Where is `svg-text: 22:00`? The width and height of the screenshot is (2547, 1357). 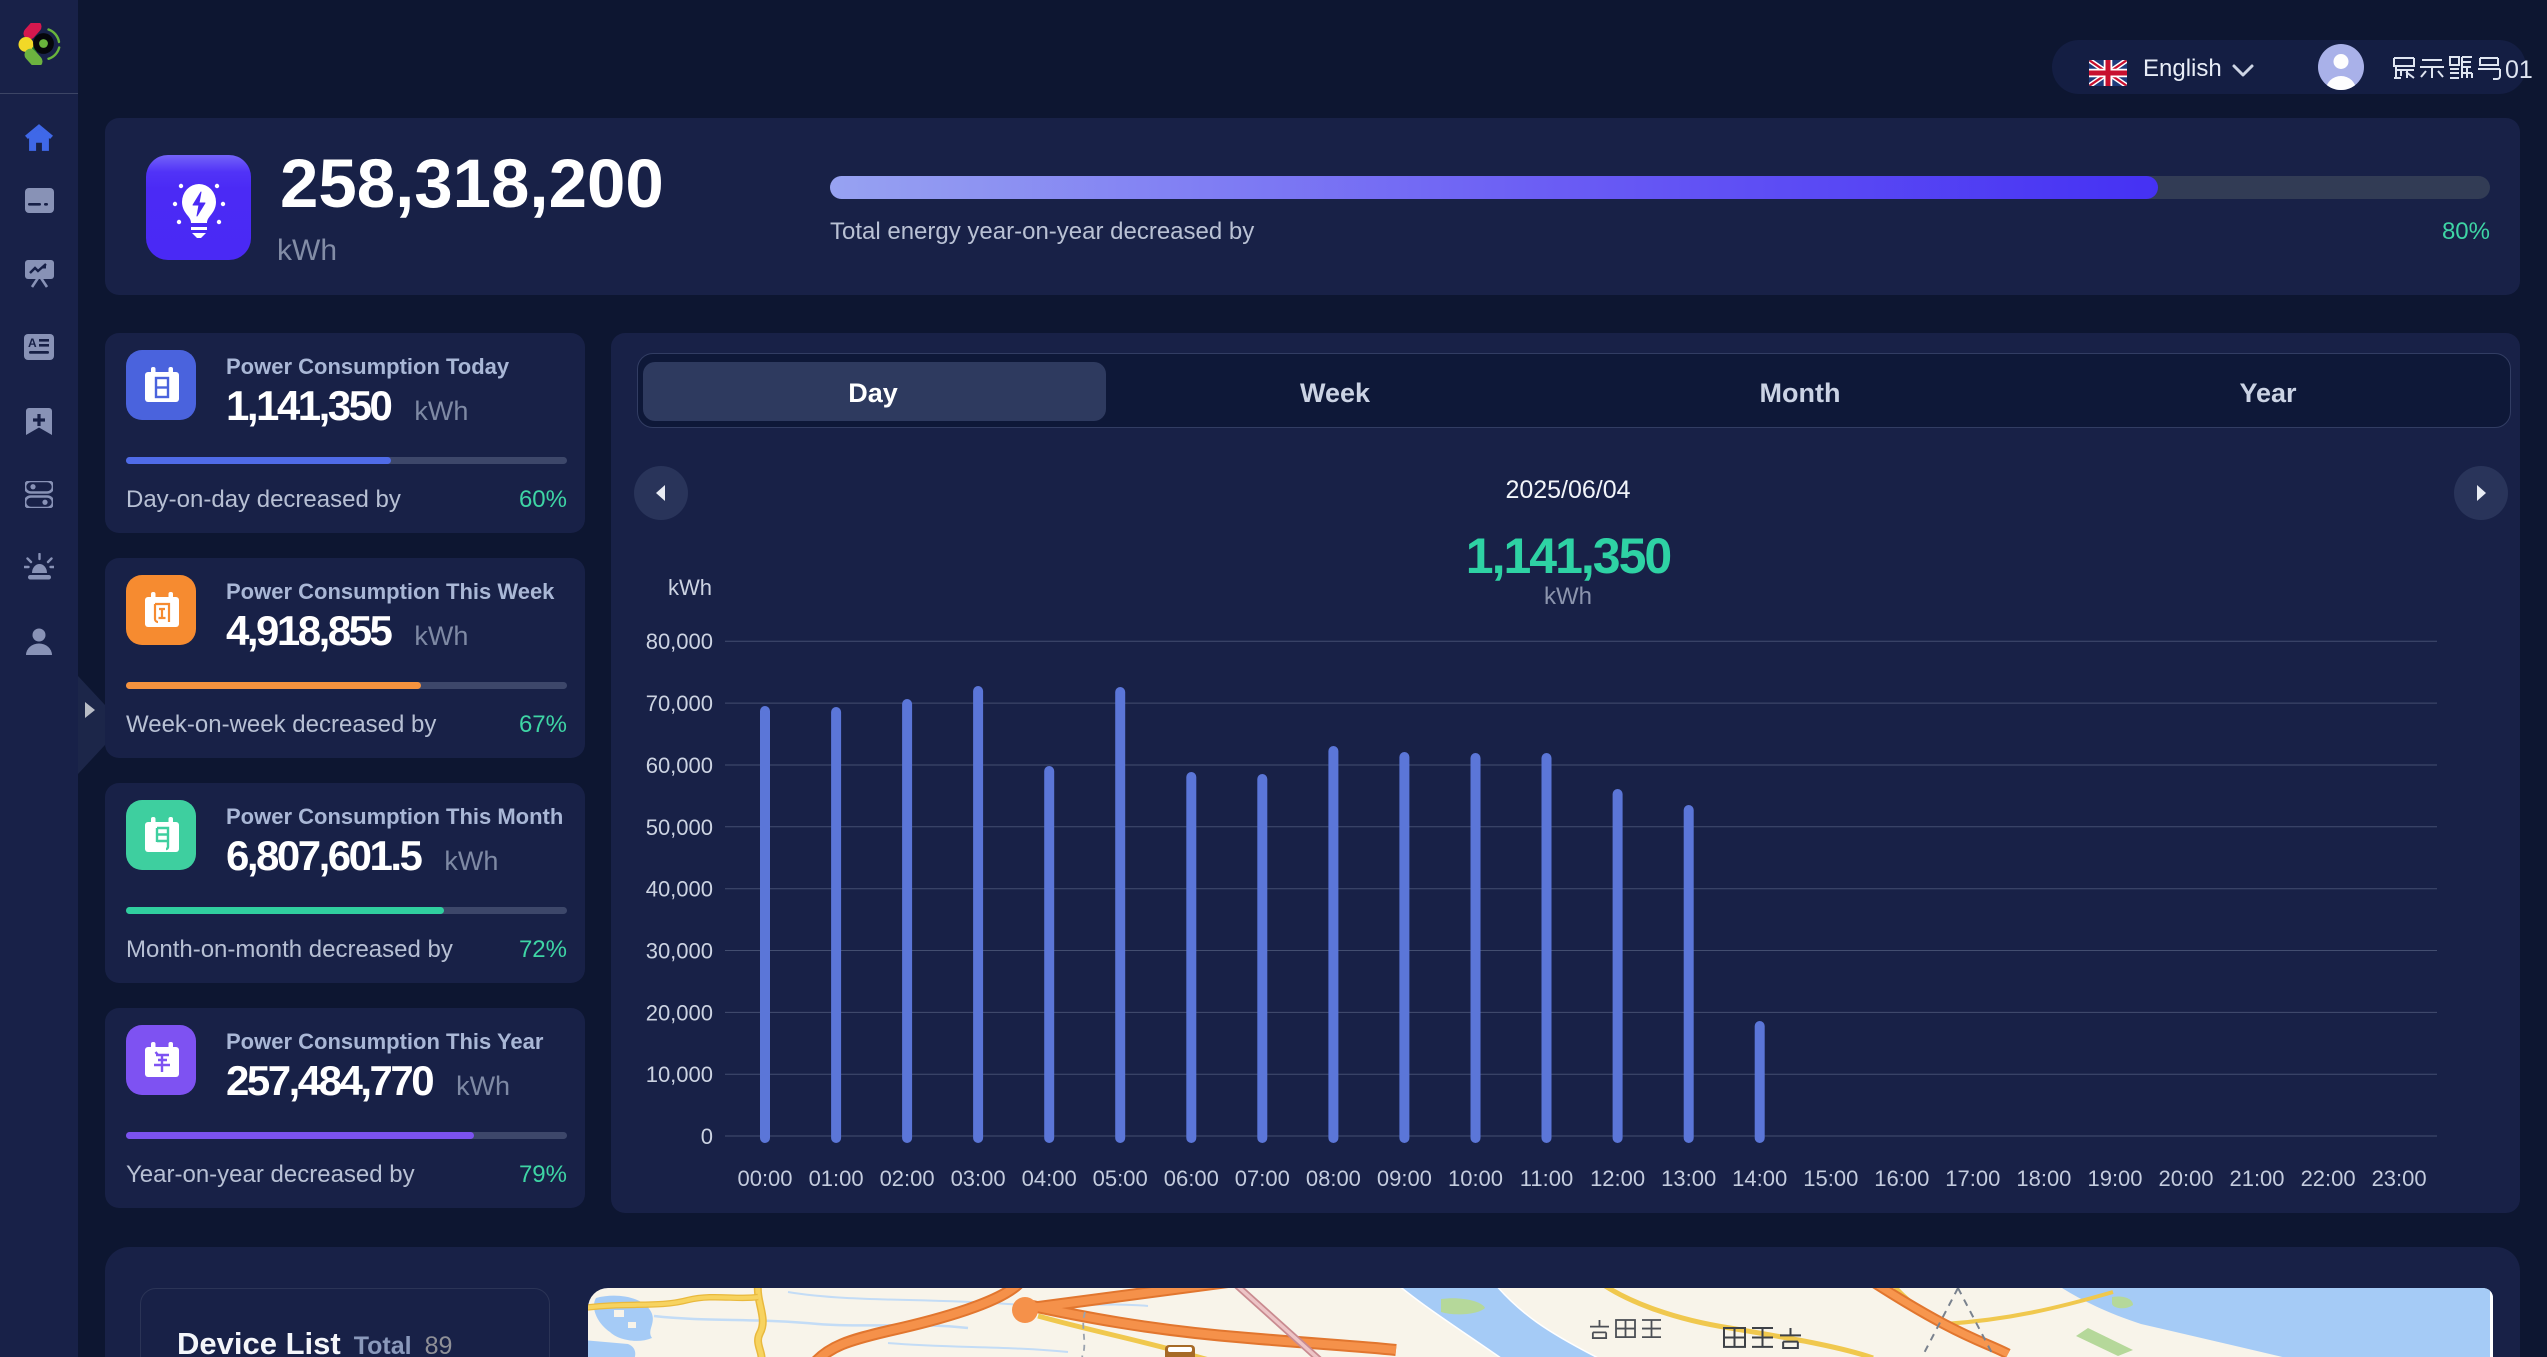 svg-text: 22:00 is located at coordinates (2328, 1178).